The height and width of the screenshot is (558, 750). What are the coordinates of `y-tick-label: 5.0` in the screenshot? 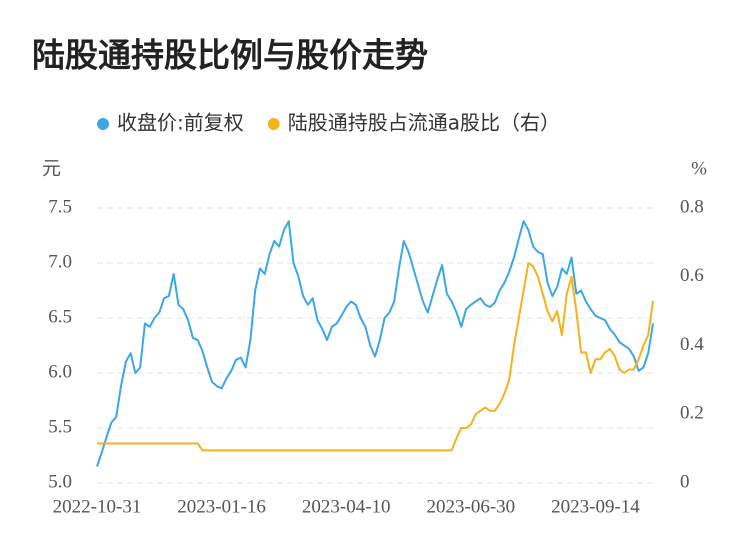 It's located at (60, 481).